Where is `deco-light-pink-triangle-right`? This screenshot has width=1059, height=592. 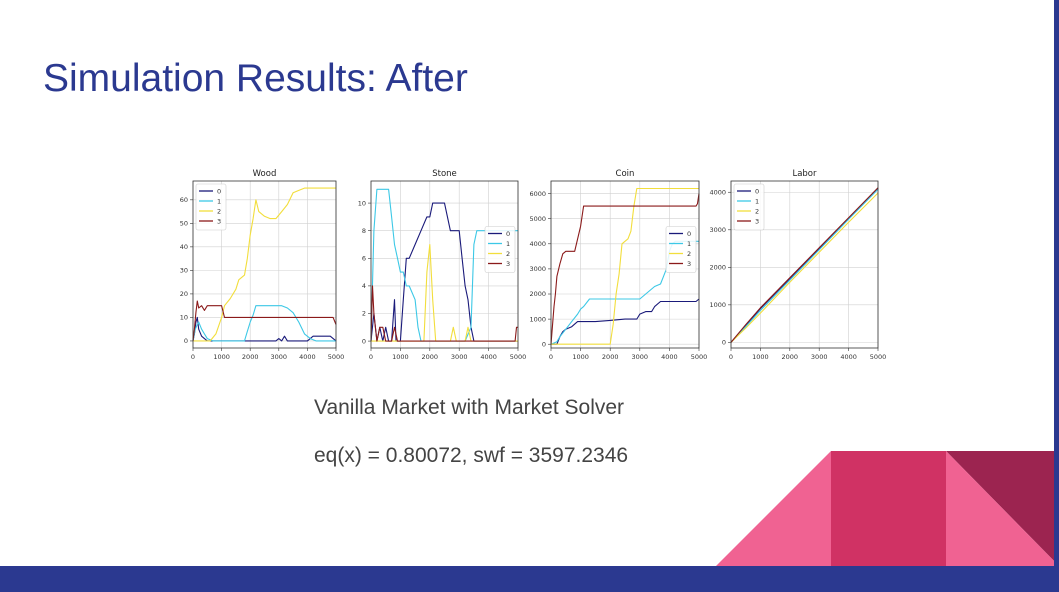
deco-light-pink-triangle-right is located at coordinates (1002, 508).